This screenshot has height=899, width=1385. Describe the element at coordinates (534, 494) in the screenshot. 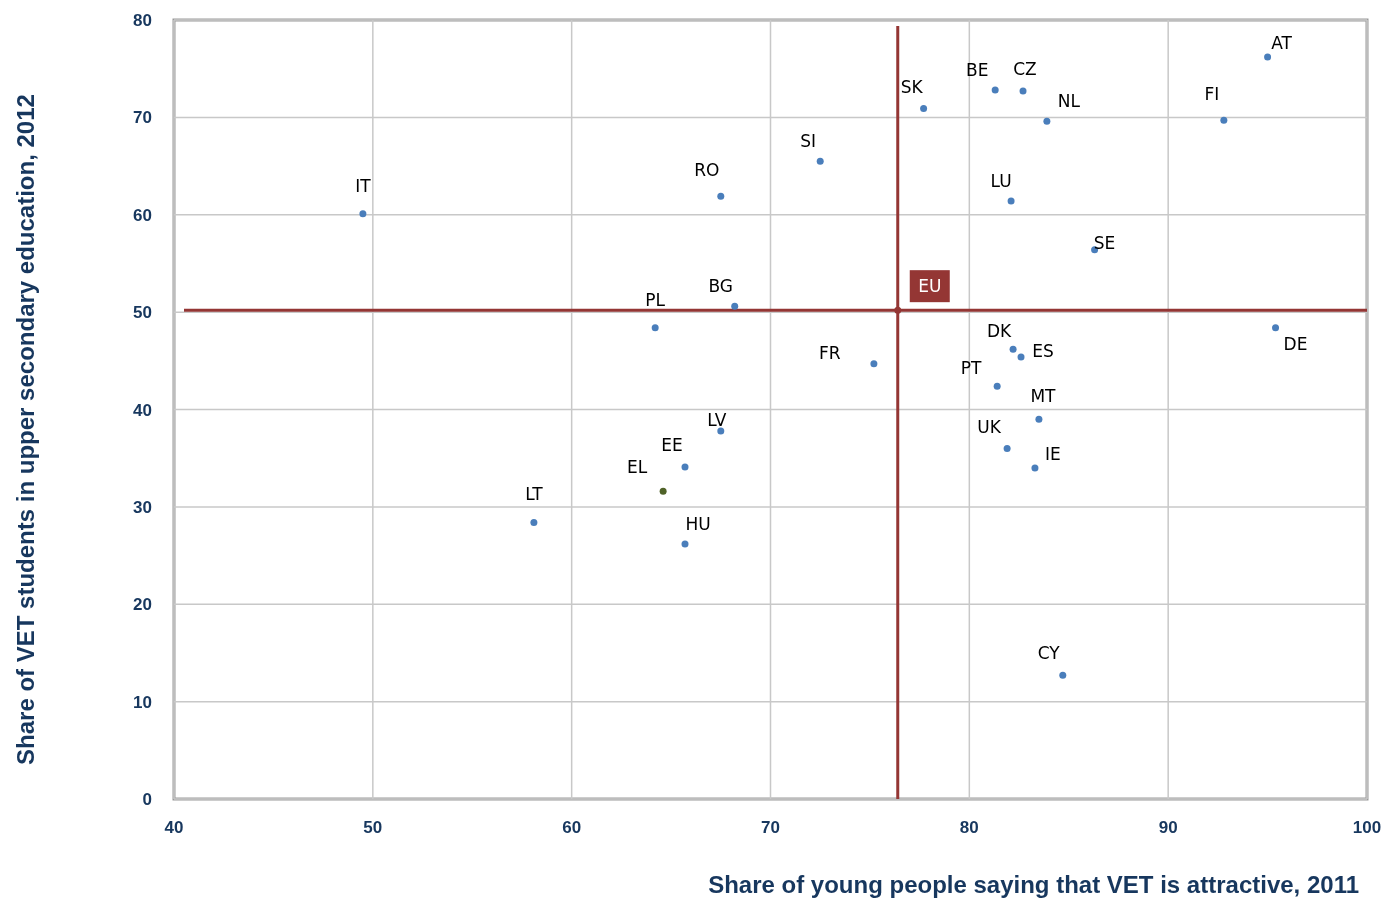

I see `data-label: LT` at that location.